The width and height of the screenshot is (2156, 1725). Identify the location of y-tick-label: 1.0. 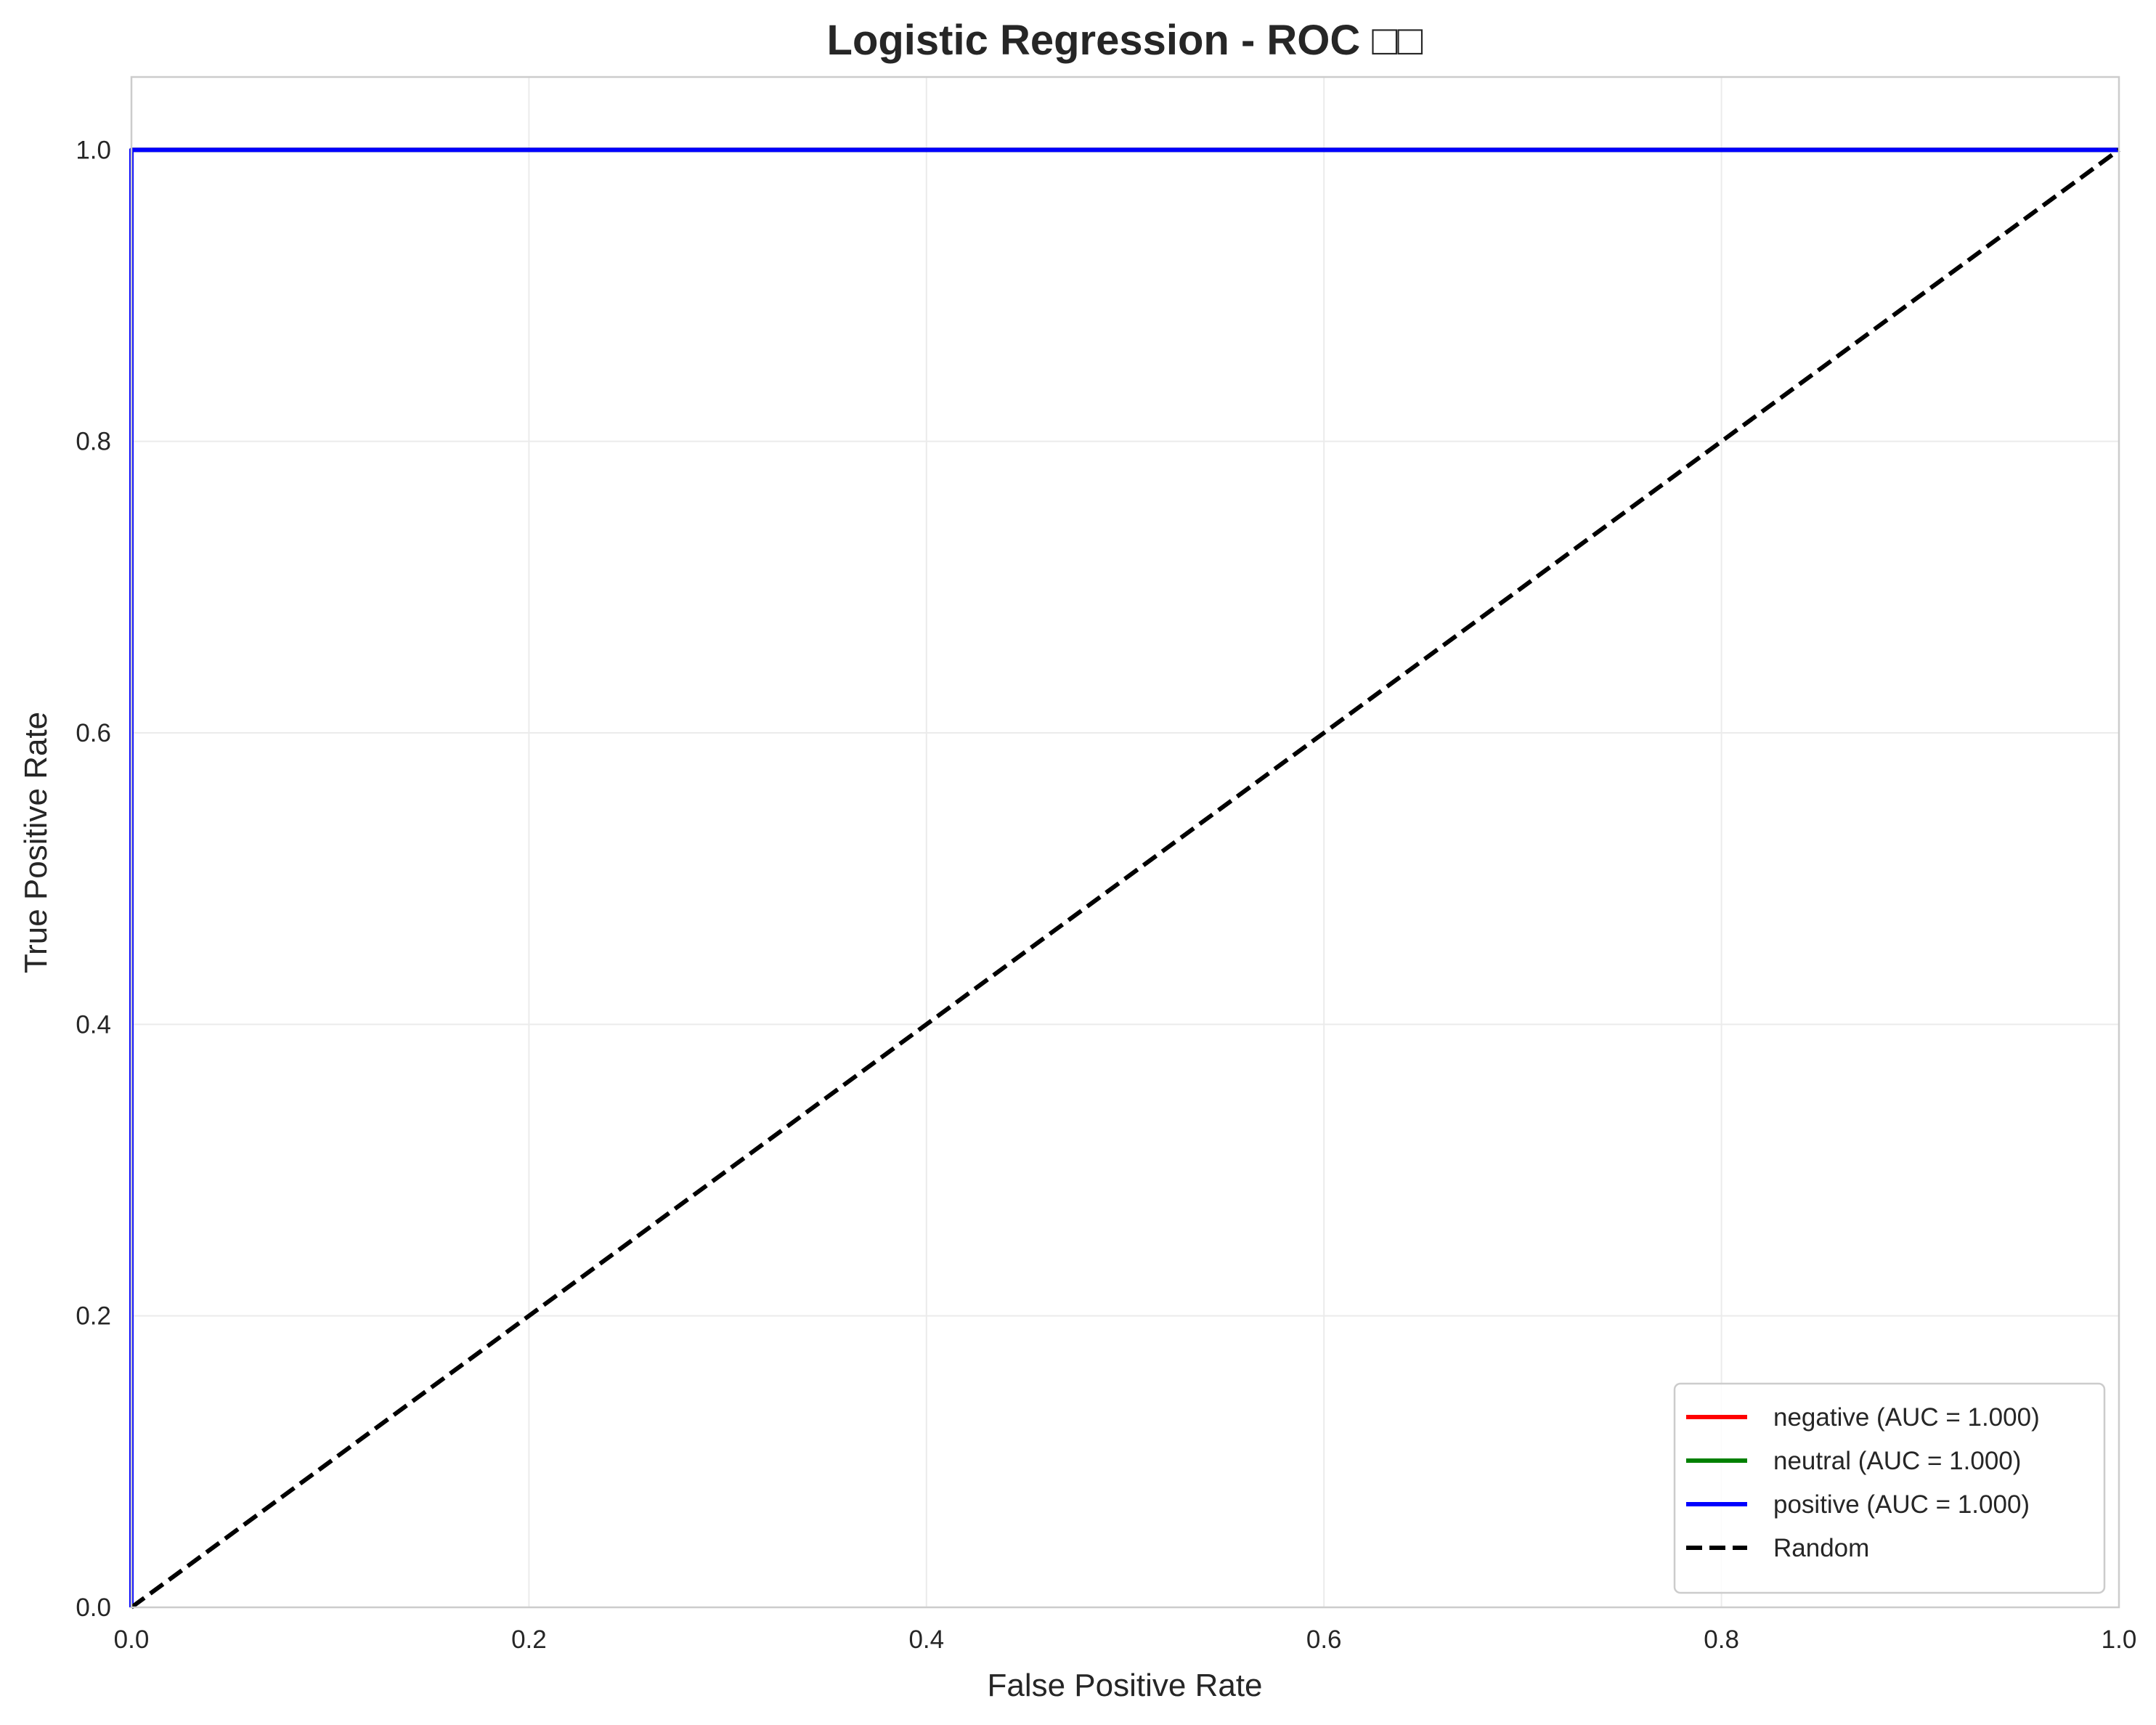
(93, 150).